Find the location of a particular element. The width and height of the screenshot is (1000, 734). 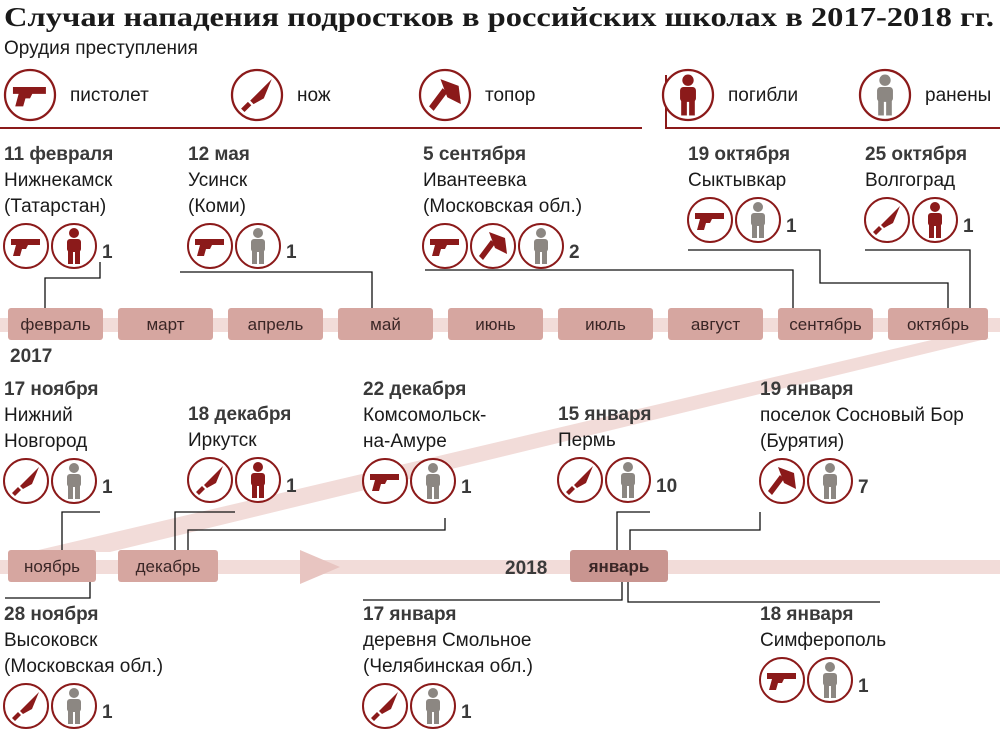

legend-label: ранены is located at coordinates (958, 95).